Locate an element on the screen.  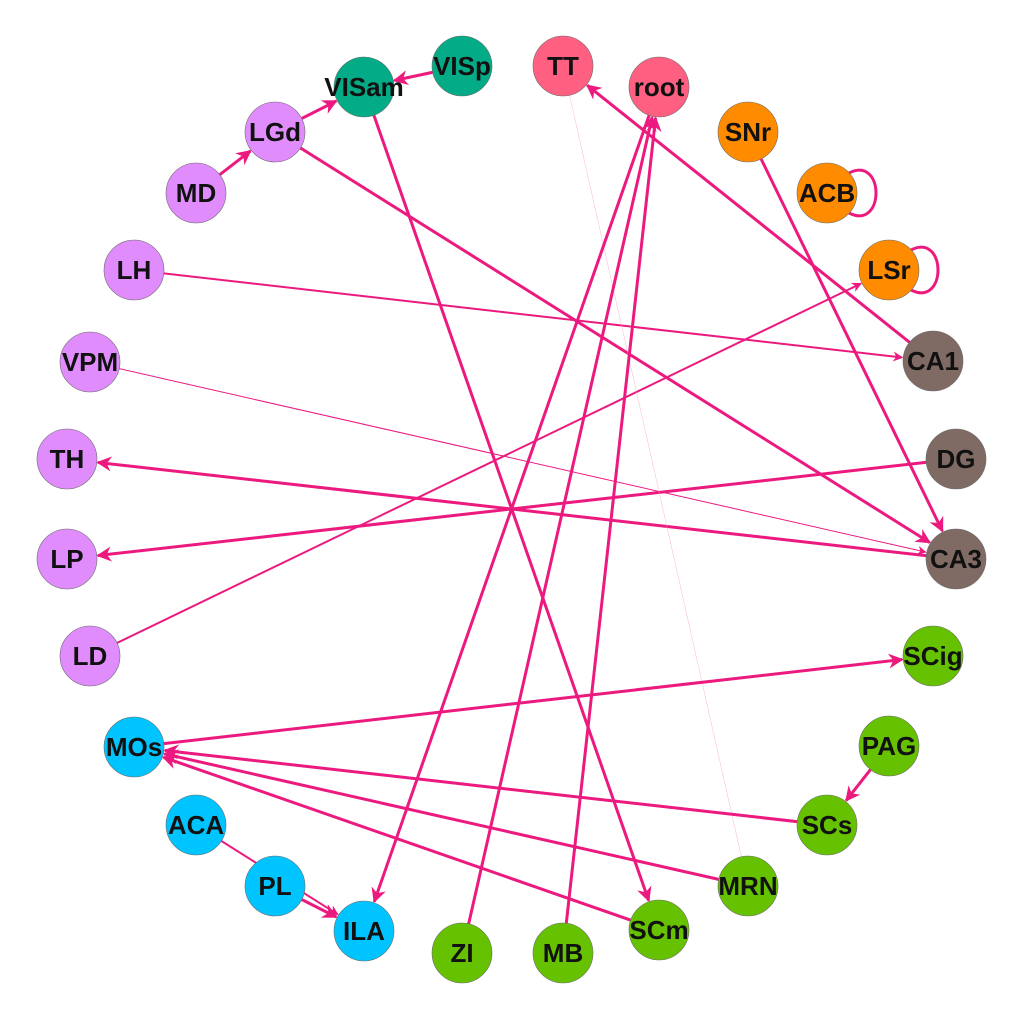
node-CA3: CA3 is located at coordinates (956, 559).